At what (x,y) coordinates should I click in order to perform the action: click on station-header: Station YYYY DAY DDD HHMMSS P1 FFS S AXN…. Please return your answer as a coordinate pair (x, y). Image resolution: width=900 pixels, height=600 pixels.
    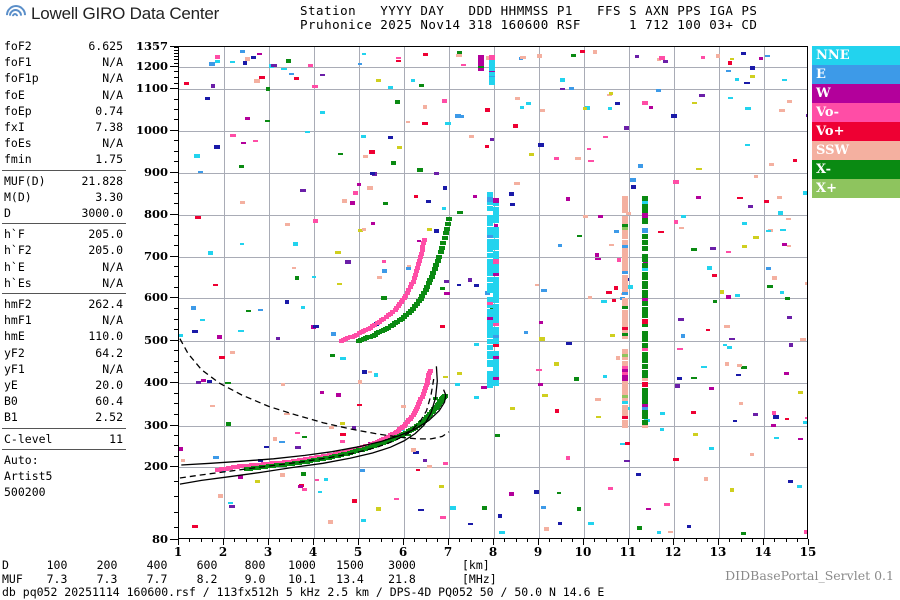
    Looking at the image, I should click on (528, 18).